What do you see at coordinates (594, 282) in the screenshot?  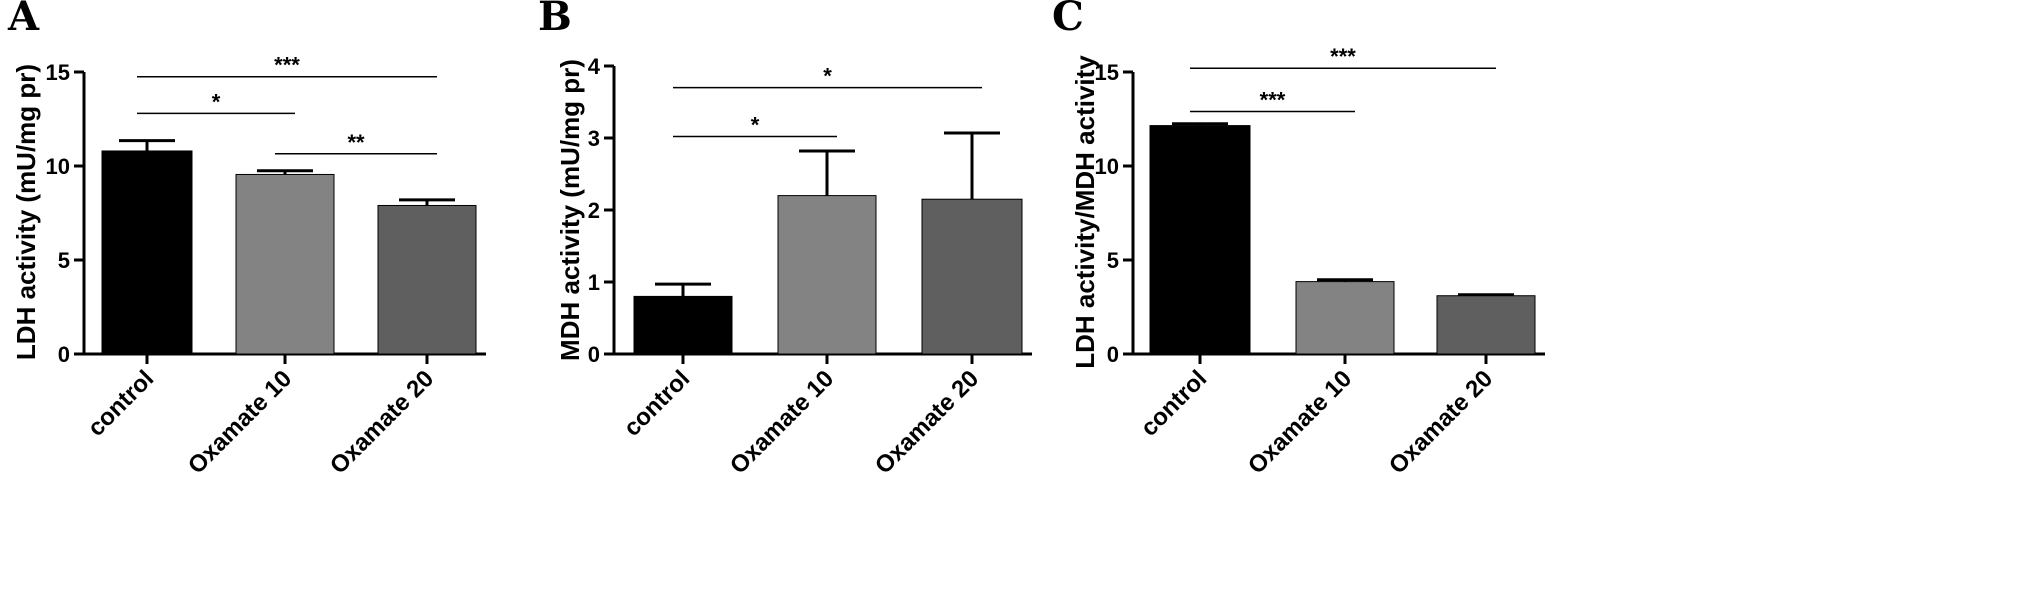 I see `y-tick-label: 1` at bounding box center [594, 282].